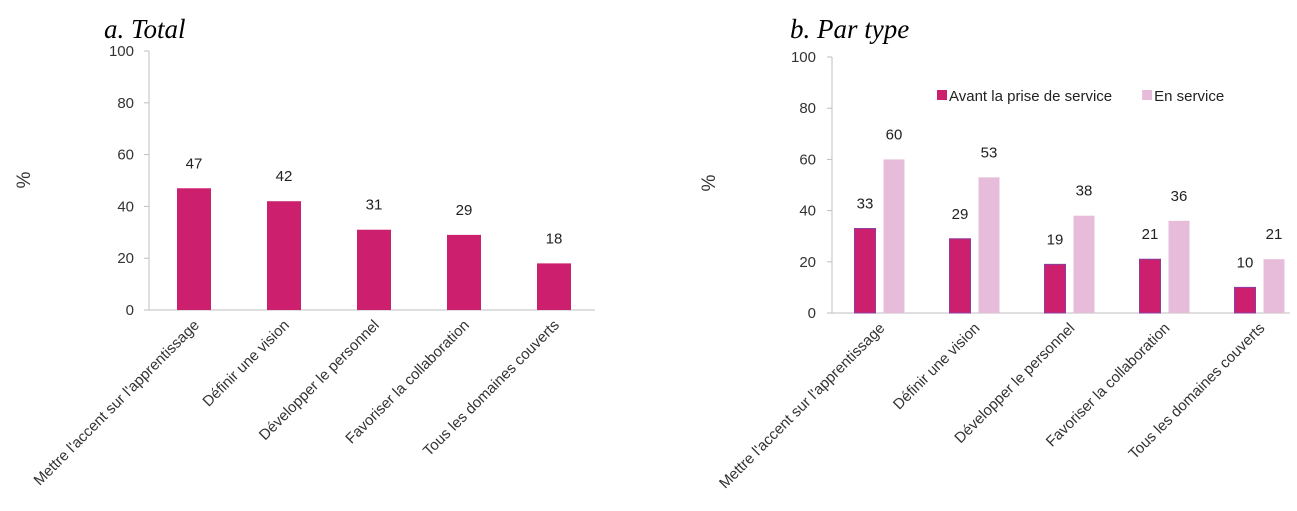  I want to click on chart-a-y-tick-label: 20, so click(125, 258).